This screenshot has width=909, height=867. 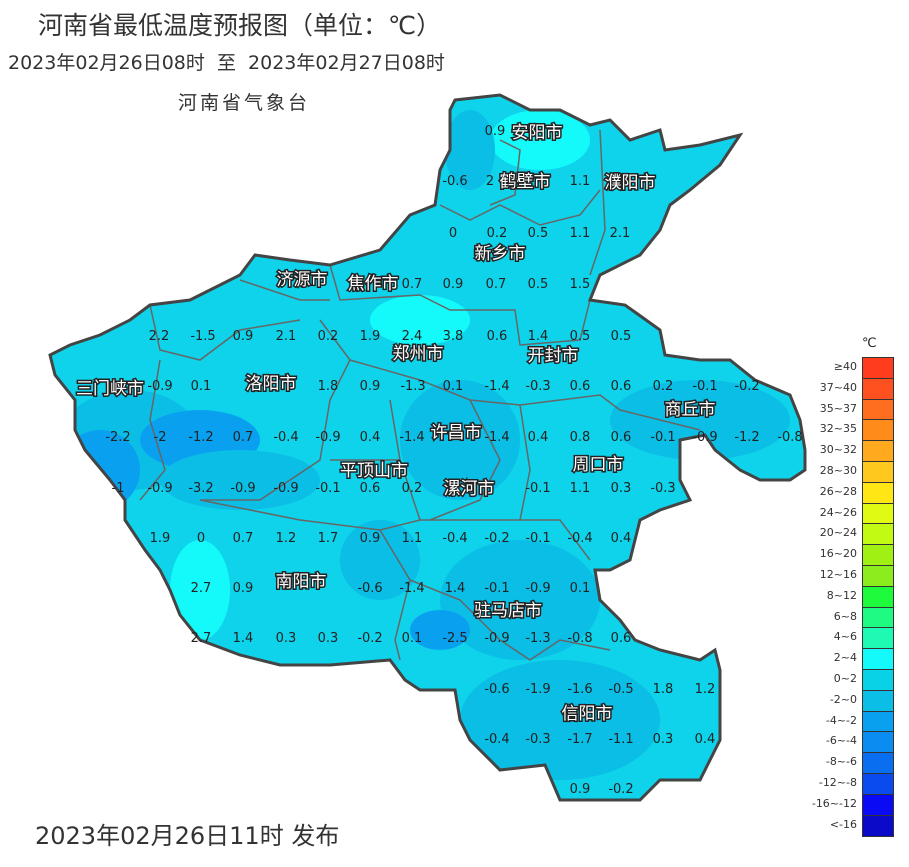 What do you see at coordinates (500, 254) in the screenshot?
I see `city-label: 新乡市` at bounding box center [500, 254].